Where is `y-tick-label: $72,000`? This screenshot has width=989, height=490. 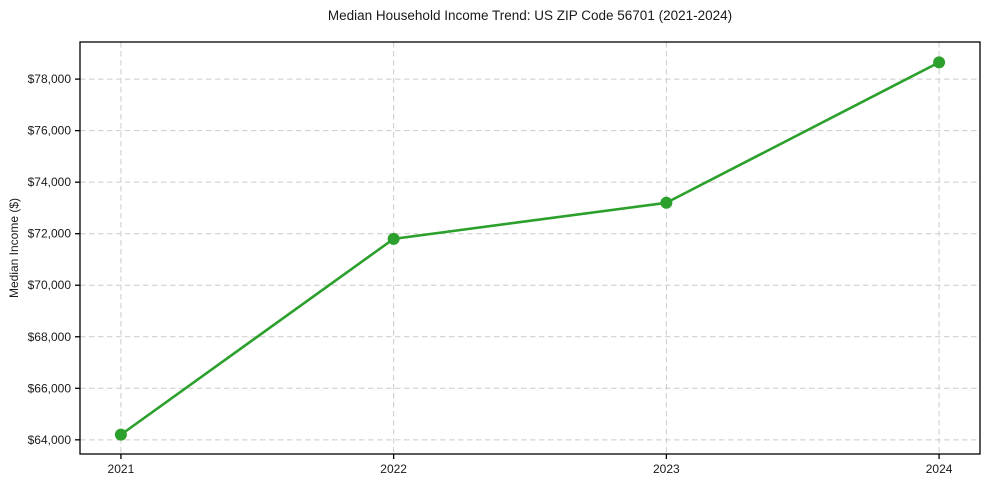
y-tick-label: $72,000 is located at coordinates (50, 234).